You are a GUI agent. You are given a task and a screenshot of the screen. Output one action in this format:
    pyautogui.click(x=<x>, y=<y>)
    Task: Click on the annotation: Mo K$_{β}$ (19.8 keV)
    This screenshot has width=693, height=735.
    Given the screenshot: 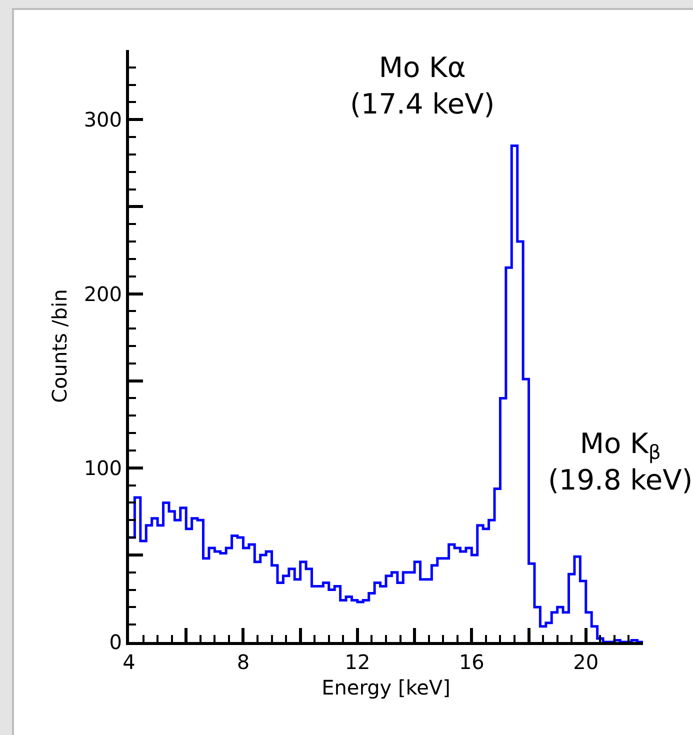 What is the action you would take?
    pyautogui.click(x=620, y=461)
    